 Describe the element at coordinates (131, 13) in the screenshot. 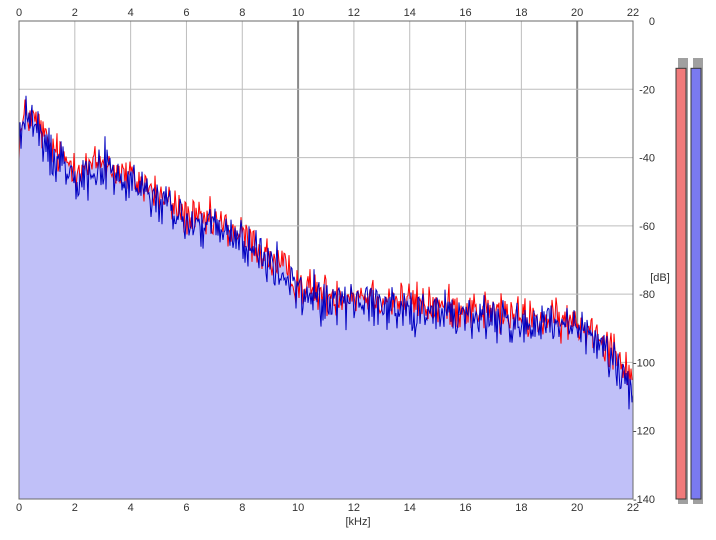

I see `x-tick-label-top: 4` at that location.